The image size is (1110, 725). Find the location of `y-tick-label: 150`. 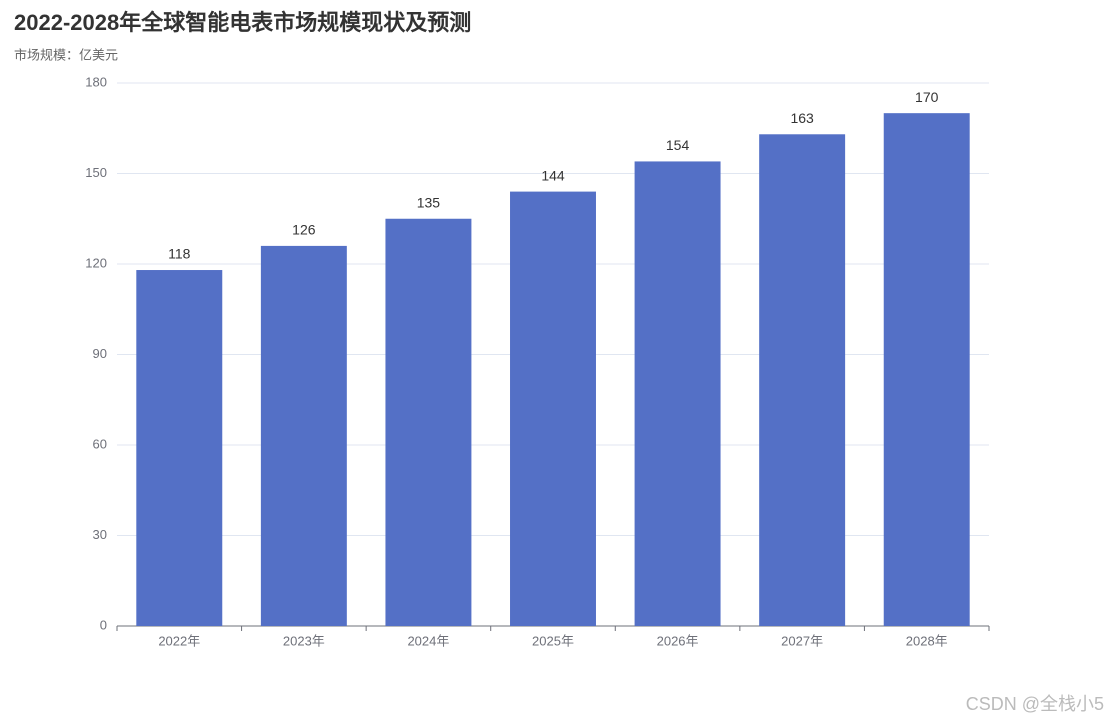

y-tick-label: 150 is located at coordinates (96, 172).